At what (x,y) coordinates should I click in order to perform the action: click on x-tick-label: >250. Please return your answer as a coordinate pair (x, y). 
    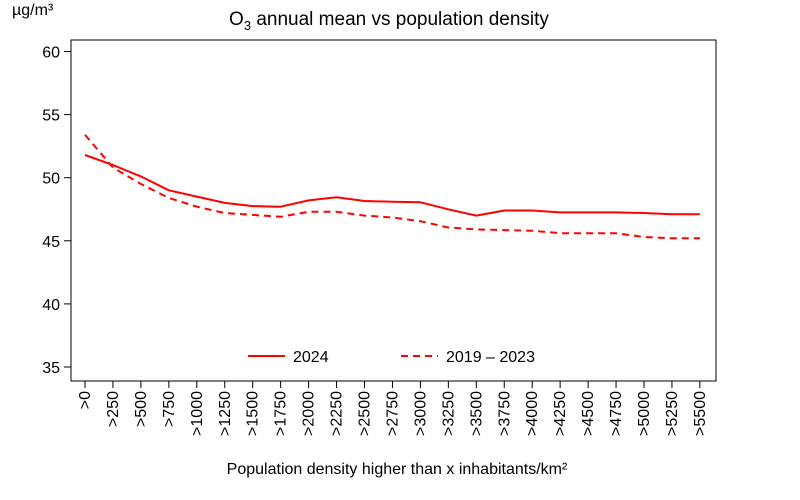
    Looking at the image, I should click on (113, 409).